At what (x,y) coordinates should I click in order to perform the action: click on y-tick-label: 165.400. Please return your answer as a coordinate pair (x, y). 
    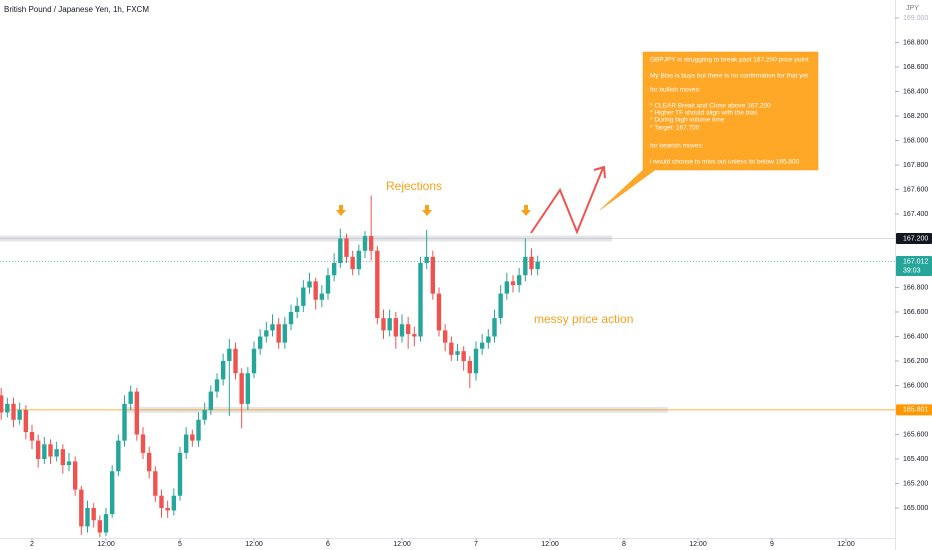
    Looking at the image, I should click on (915, 459).